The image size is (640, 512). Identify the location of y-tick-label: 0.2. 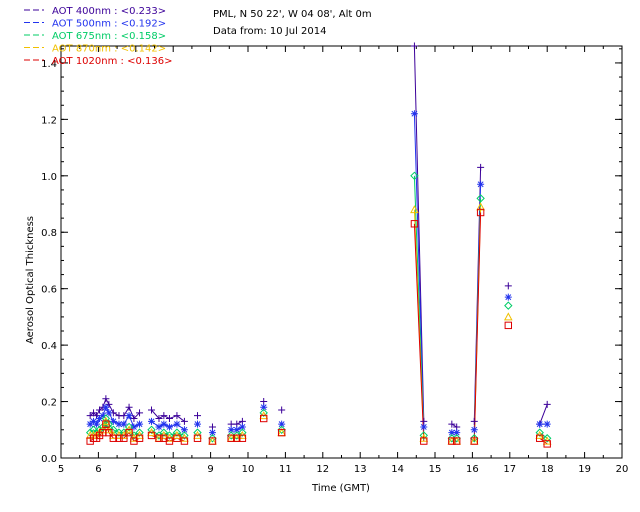
(49, 403).